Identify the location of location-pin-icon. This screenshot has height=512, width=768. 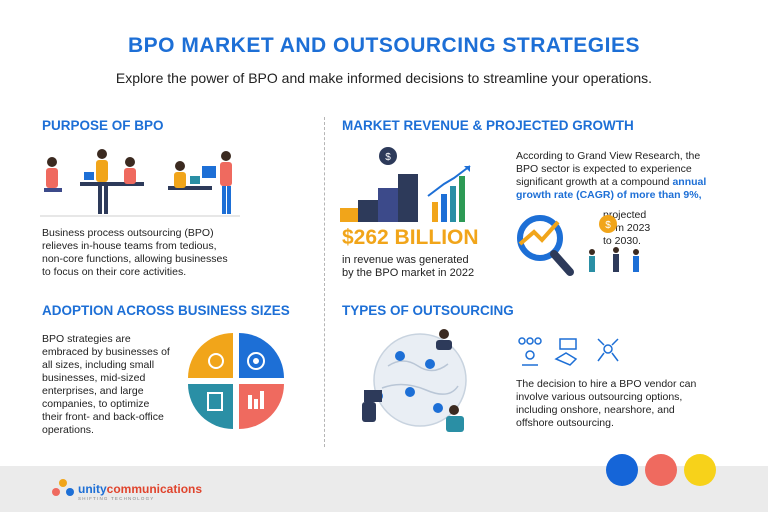
(400, 356).